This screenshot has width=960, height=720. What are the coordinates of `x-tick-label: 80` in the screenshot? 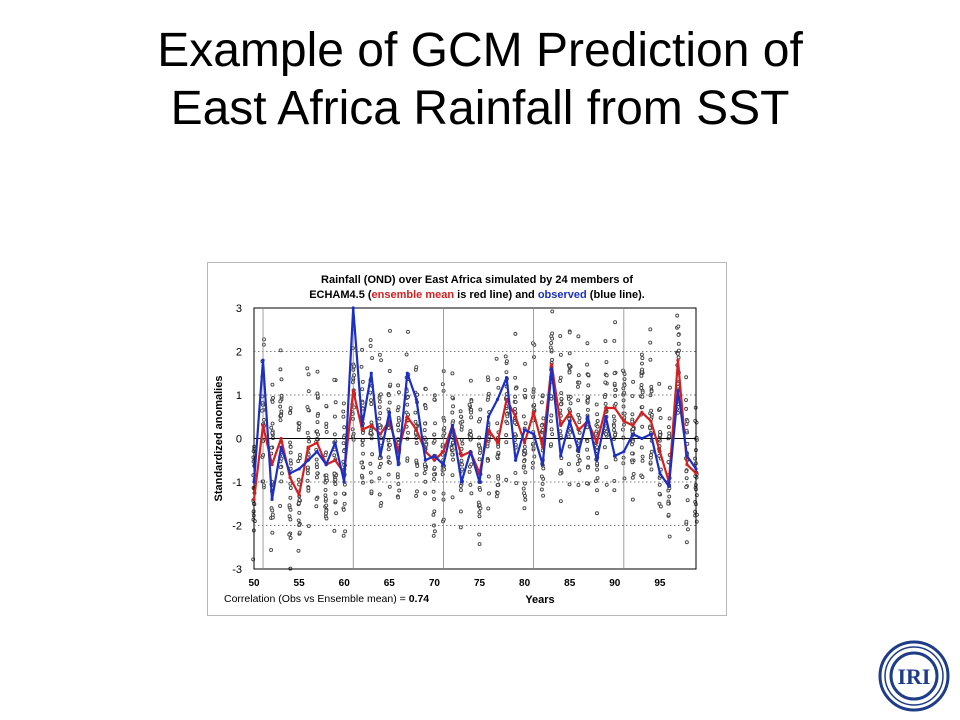 It's located at (525, 583).